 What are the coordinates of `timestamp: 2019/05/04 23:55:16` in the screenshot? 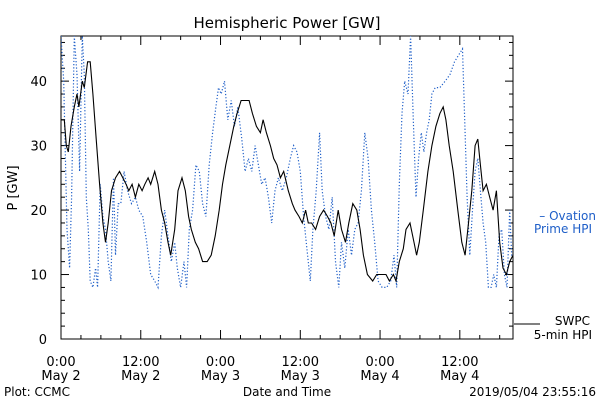 It's located at (532, 392).